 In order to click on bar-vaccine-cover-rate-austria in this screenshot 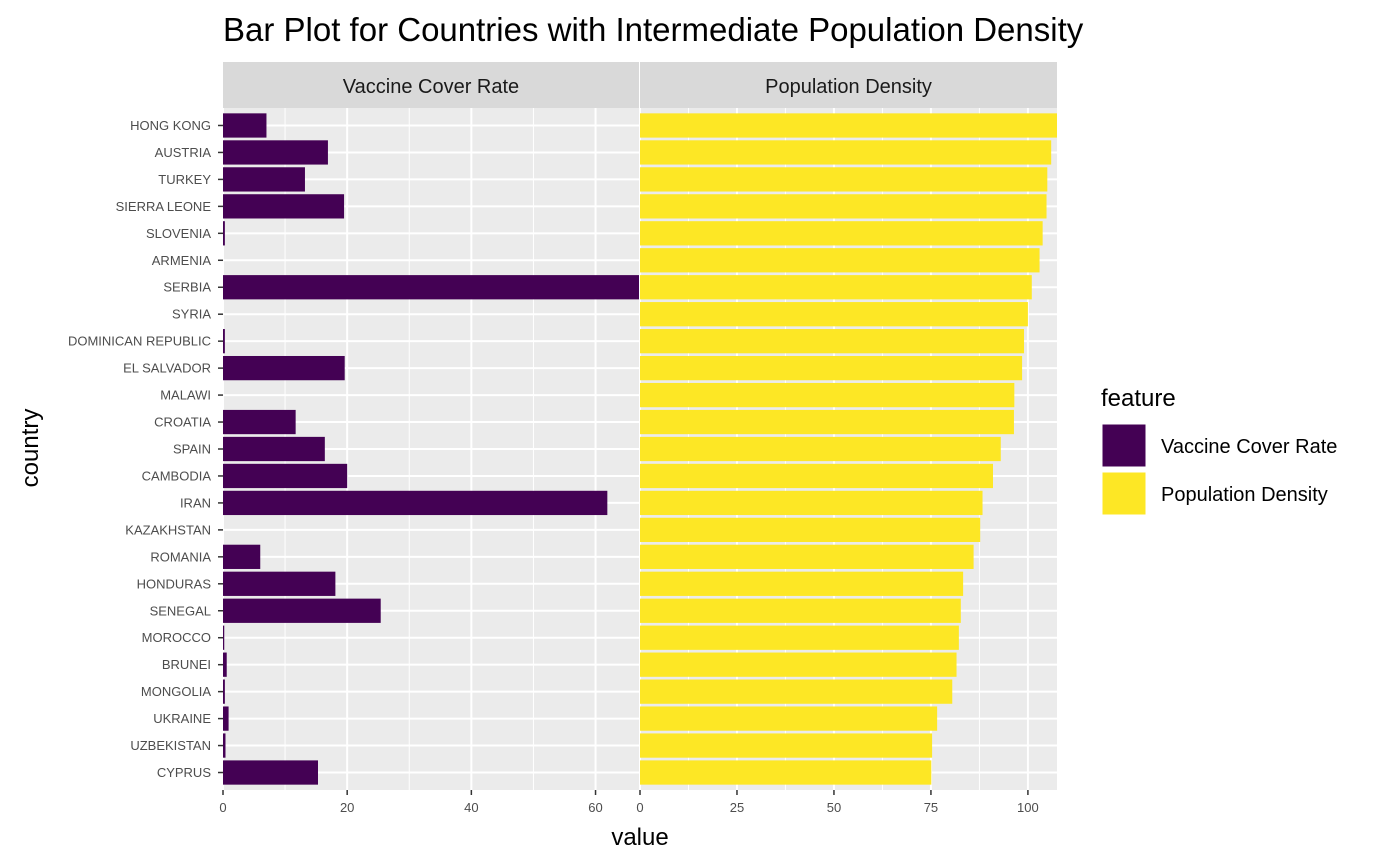, I will do `click(275, 152)`.